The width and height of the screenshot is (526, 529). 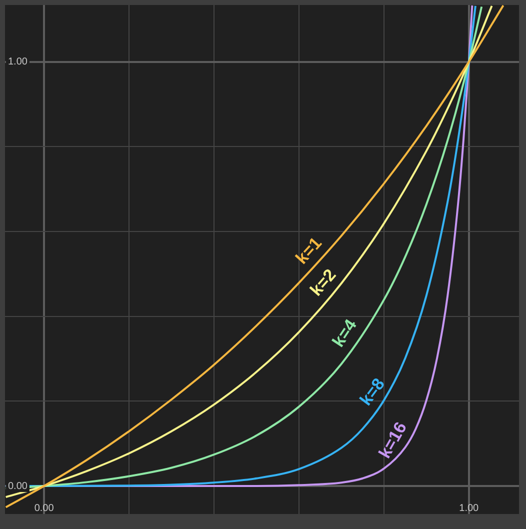 What do you see at coordinates (344, 333) in the screenshot?
I see `text: k=4` at bounding box center [344, 333].